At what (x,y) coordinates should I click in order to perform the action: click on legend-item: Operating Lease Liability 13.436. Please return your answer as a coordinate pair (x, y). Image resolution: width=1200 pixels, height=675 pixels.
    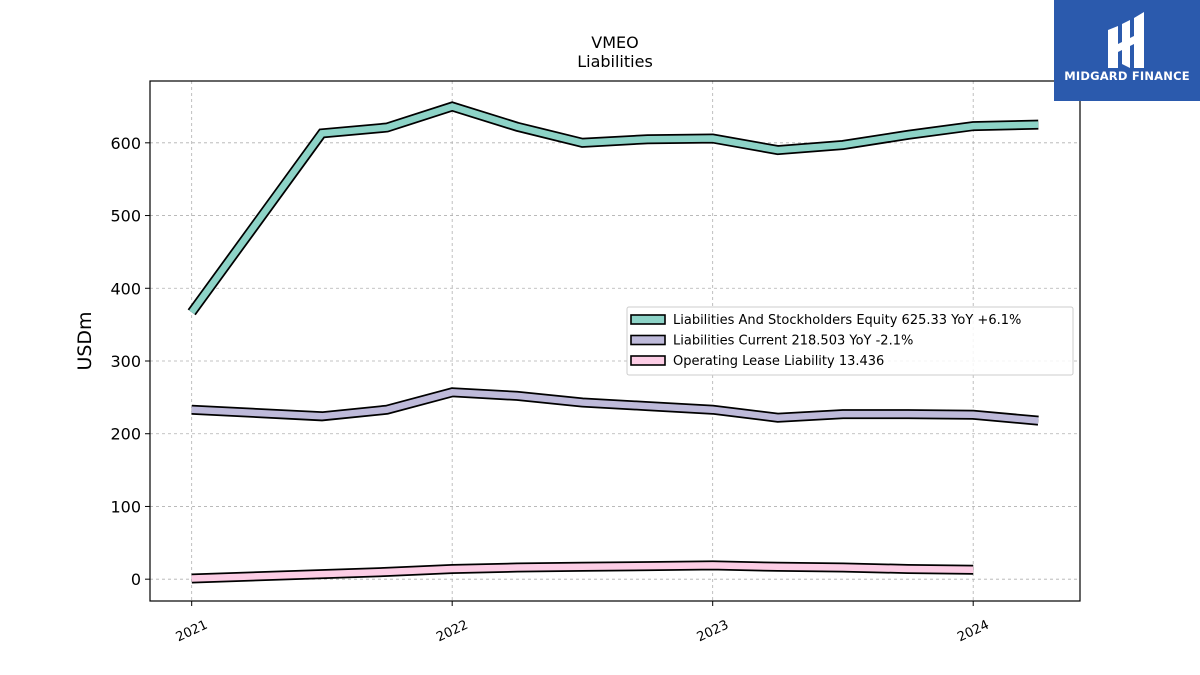
    Looking at the image, I should click on (757, 361).